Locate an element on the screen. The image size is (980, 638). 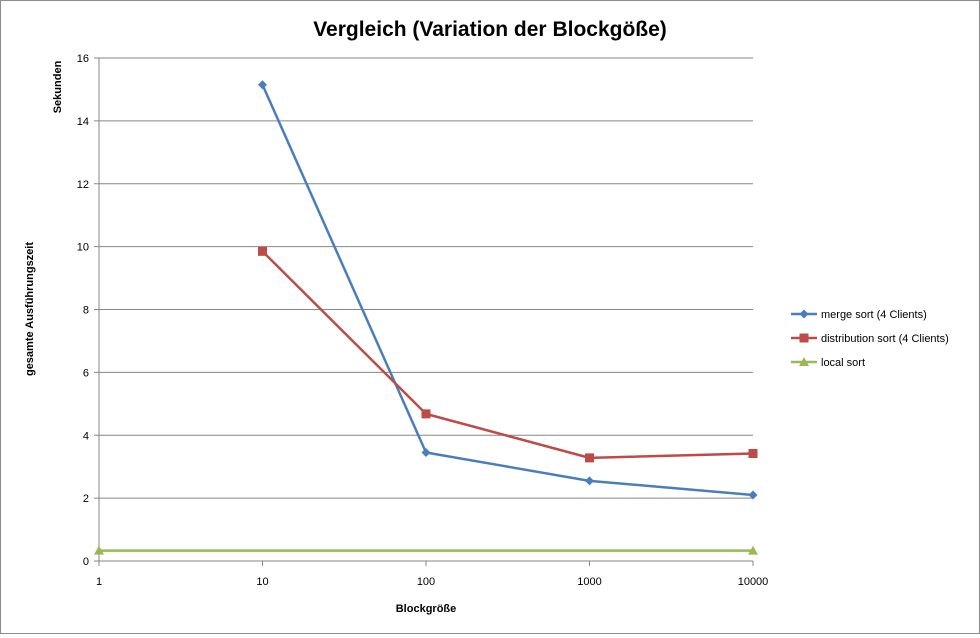
x-tick-labels: 1 10 100 1000 10000 is located at coordinates (432, 582).